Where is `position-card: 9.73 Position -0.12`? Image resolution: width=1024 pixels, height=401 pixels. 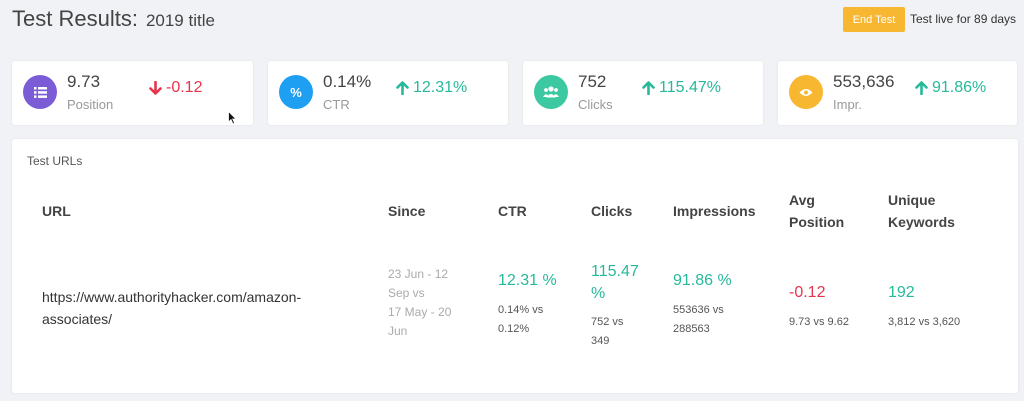 position-card: 9.73 Position -0.12 is located at coordinates (132, 93).